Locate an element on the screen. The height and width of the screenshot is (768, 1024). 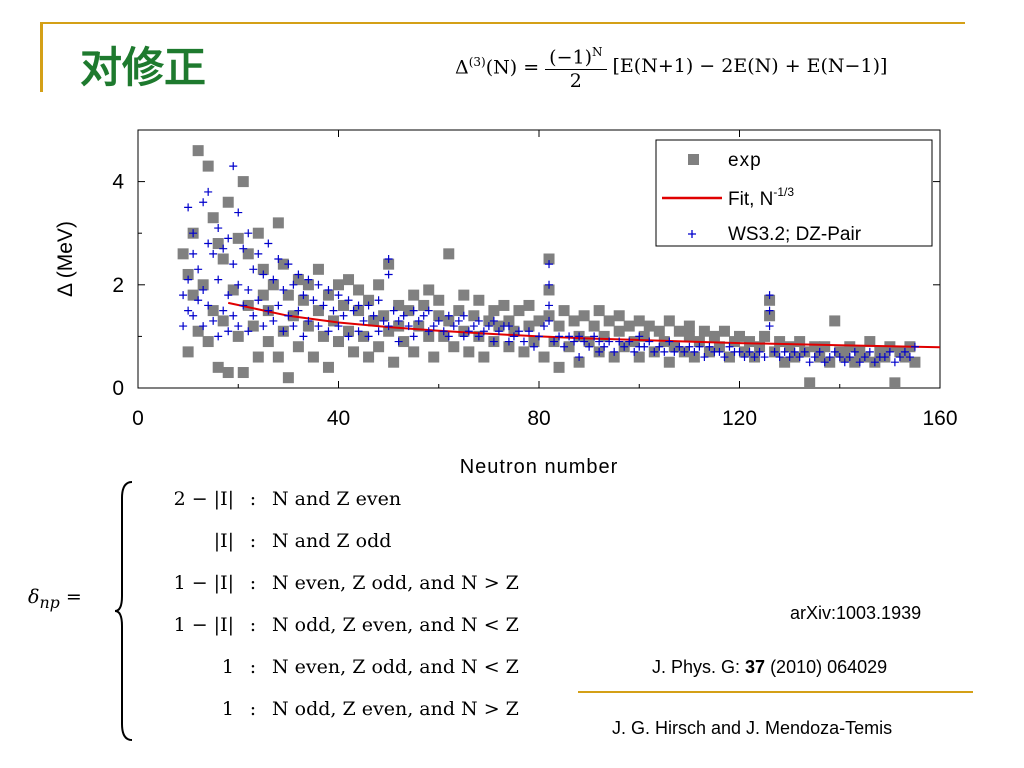
legend: exp Fit, N-1/3 WS3.2; DZ-Pair is located at coordinates (794, 193).